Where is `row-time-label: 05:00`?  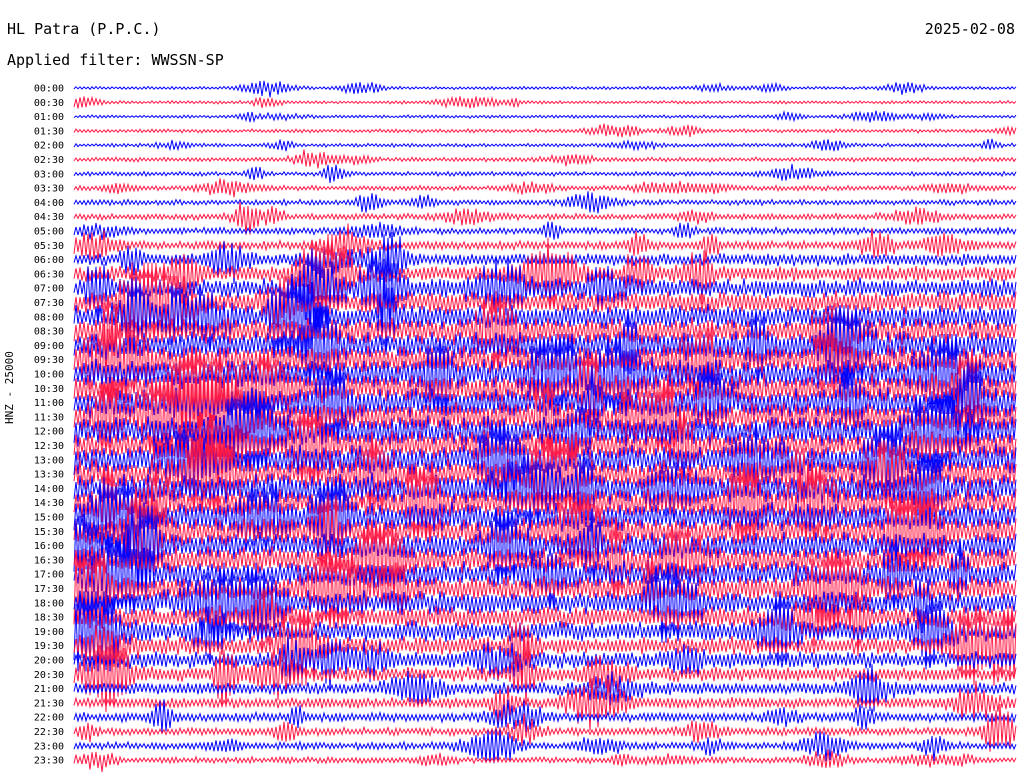 row-time-label: 05:00 is located at coordinates (49, 232).